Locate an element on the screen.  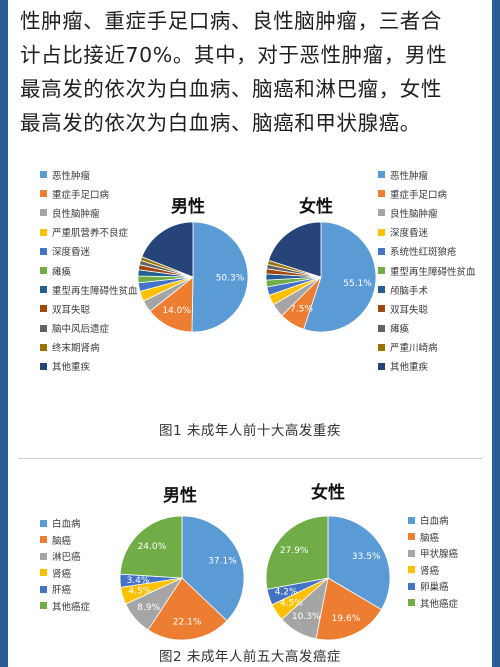
legend-label: 淋巴癌 is located at coordinates (66, 558).